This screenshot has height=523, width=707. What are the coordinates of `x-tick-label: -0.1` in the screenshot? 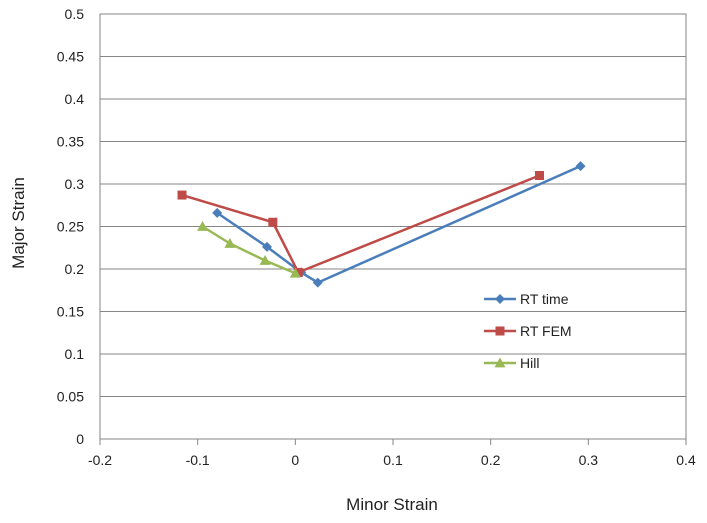 It's located at (198, 460).